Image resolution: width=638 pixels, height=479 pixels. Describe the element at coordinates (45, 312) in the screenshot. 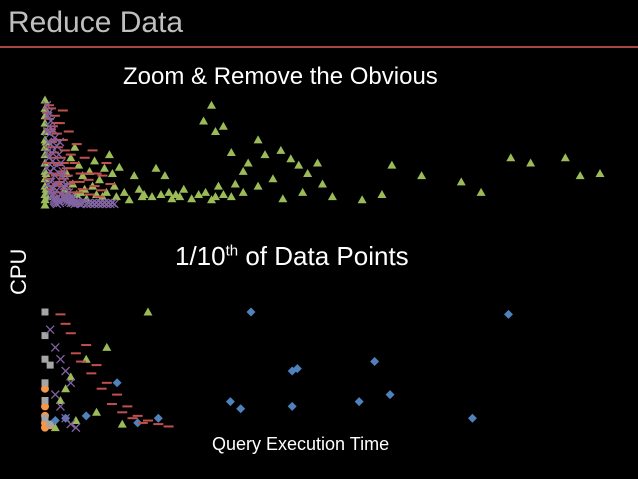

I see `bottom-square-point` at that location.